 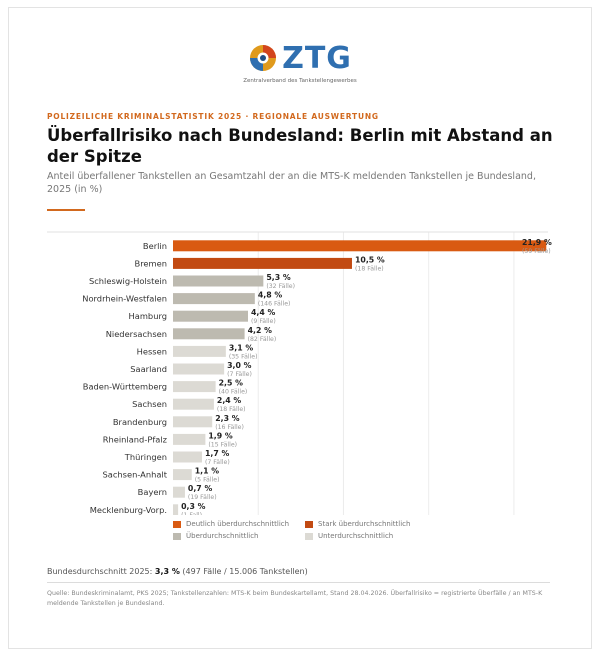 I want to click on value-label: 3,1 %, so click(x=241, y=347).